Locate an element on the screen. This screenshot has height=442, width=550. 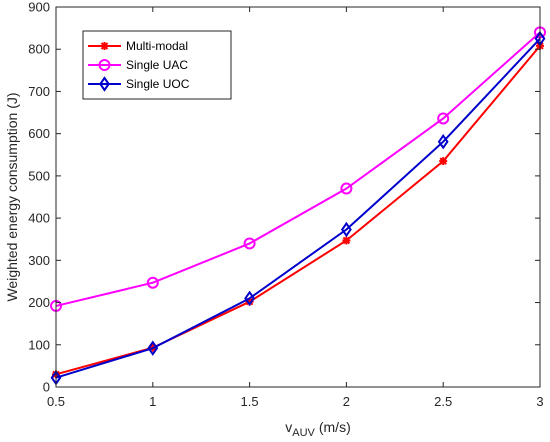
y-tick-label: 0 is located at coordinates (46, 387).